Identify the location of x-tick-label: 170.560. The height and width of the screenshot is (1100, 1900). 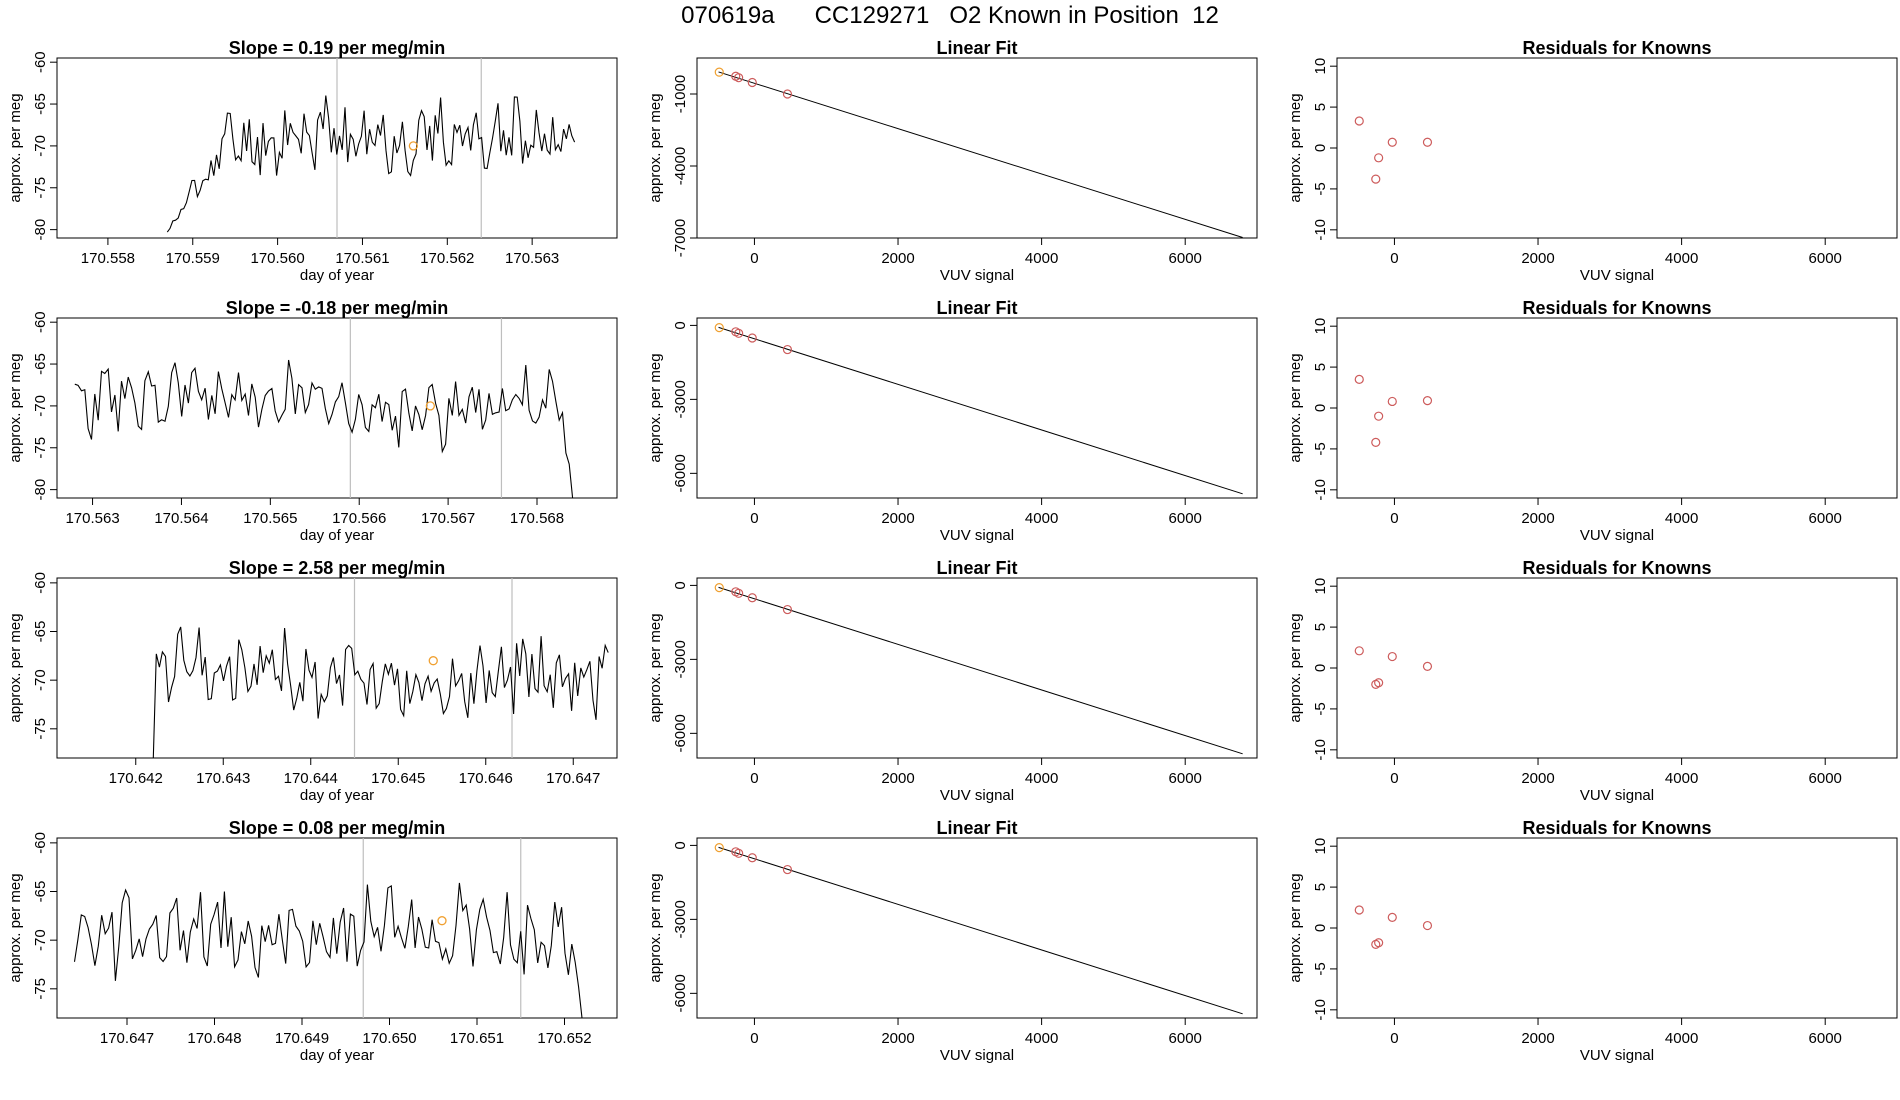
(277, 258).